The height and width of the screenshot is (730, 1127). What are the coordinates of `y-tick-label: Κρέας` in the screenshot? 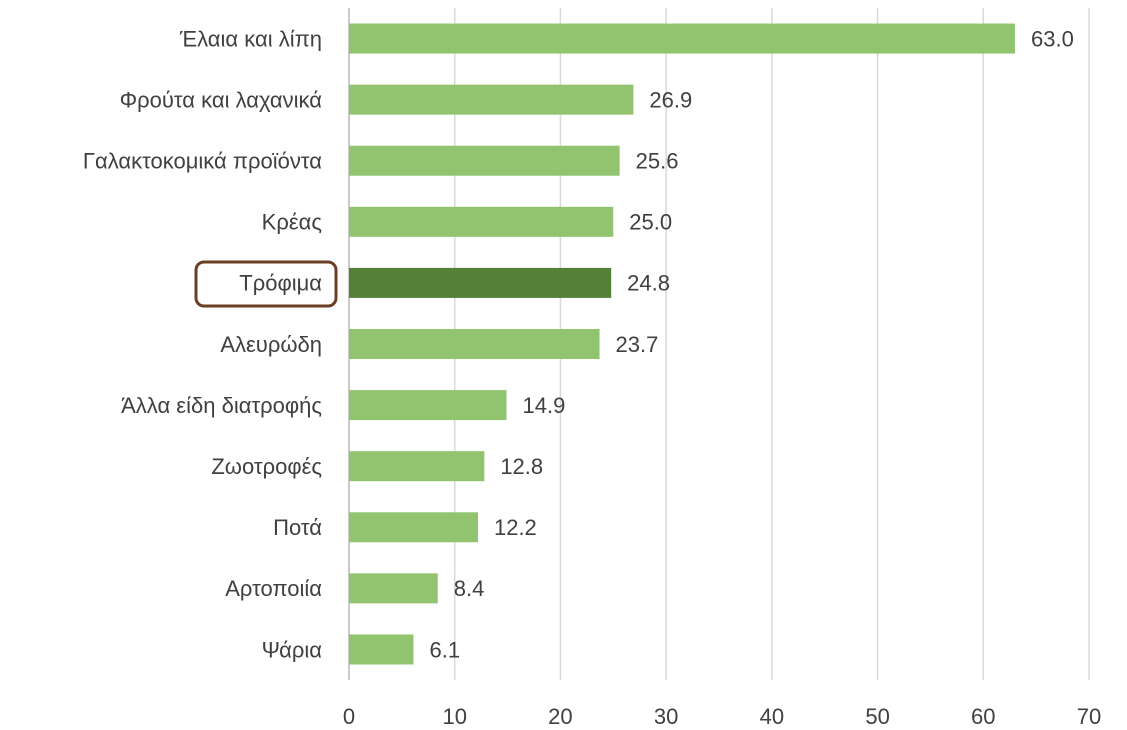 It's located at (292, 222).